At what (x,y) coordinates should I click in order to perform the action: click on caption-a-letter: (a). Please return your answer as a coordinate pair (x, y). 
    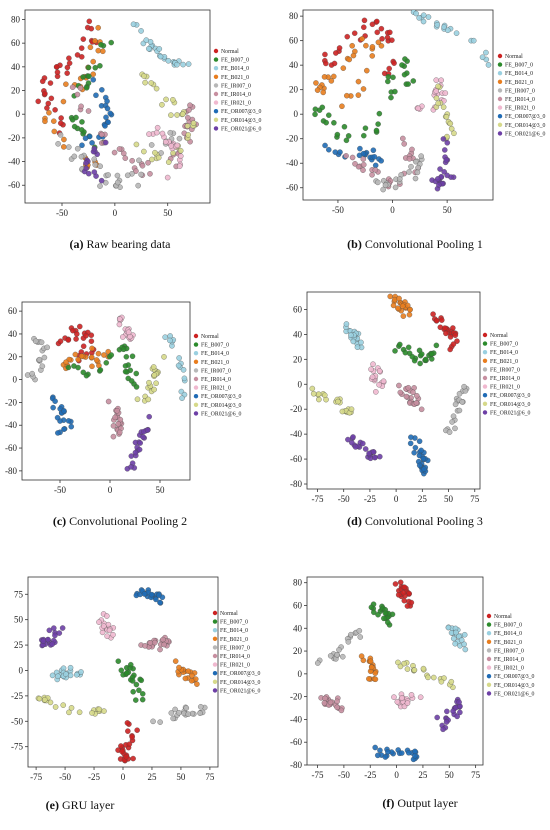
    Looking at the image, I should click on (76, 244).